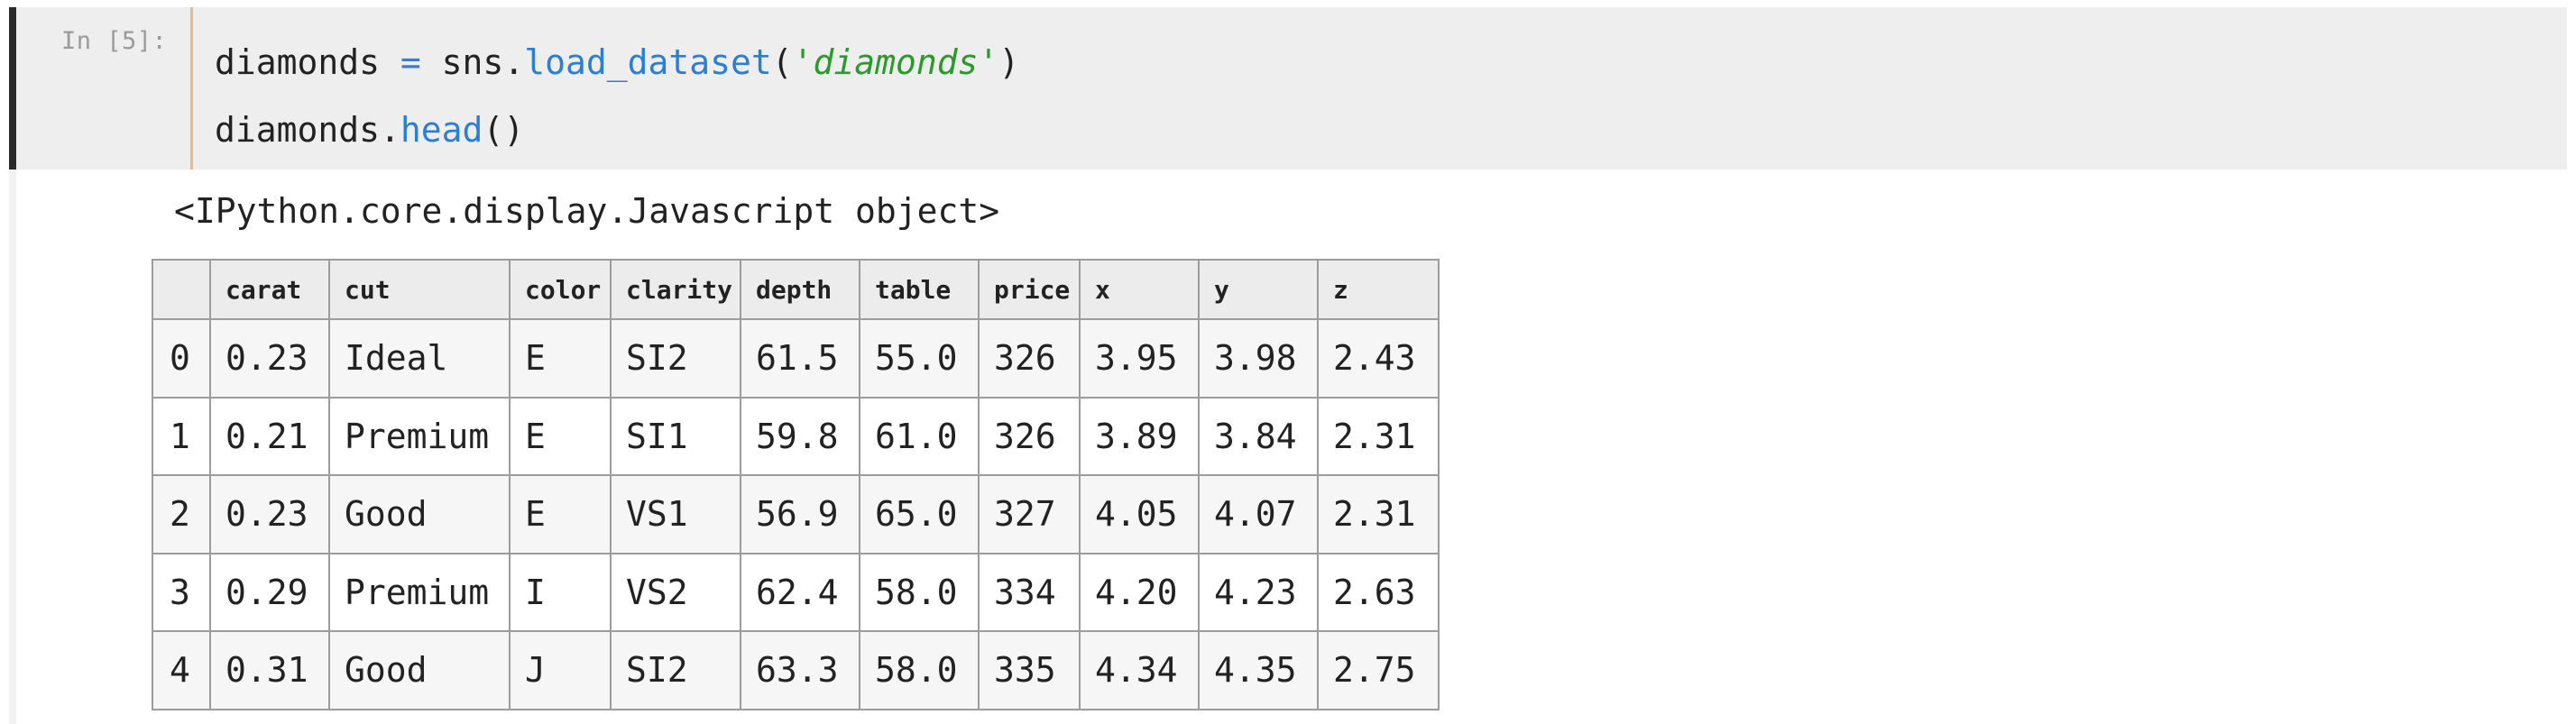 The image size is (2576, 724). Describe the element at coordinates (617, 136) in the screenshot. I see `code-line-2: diamonds.head()` at that location.